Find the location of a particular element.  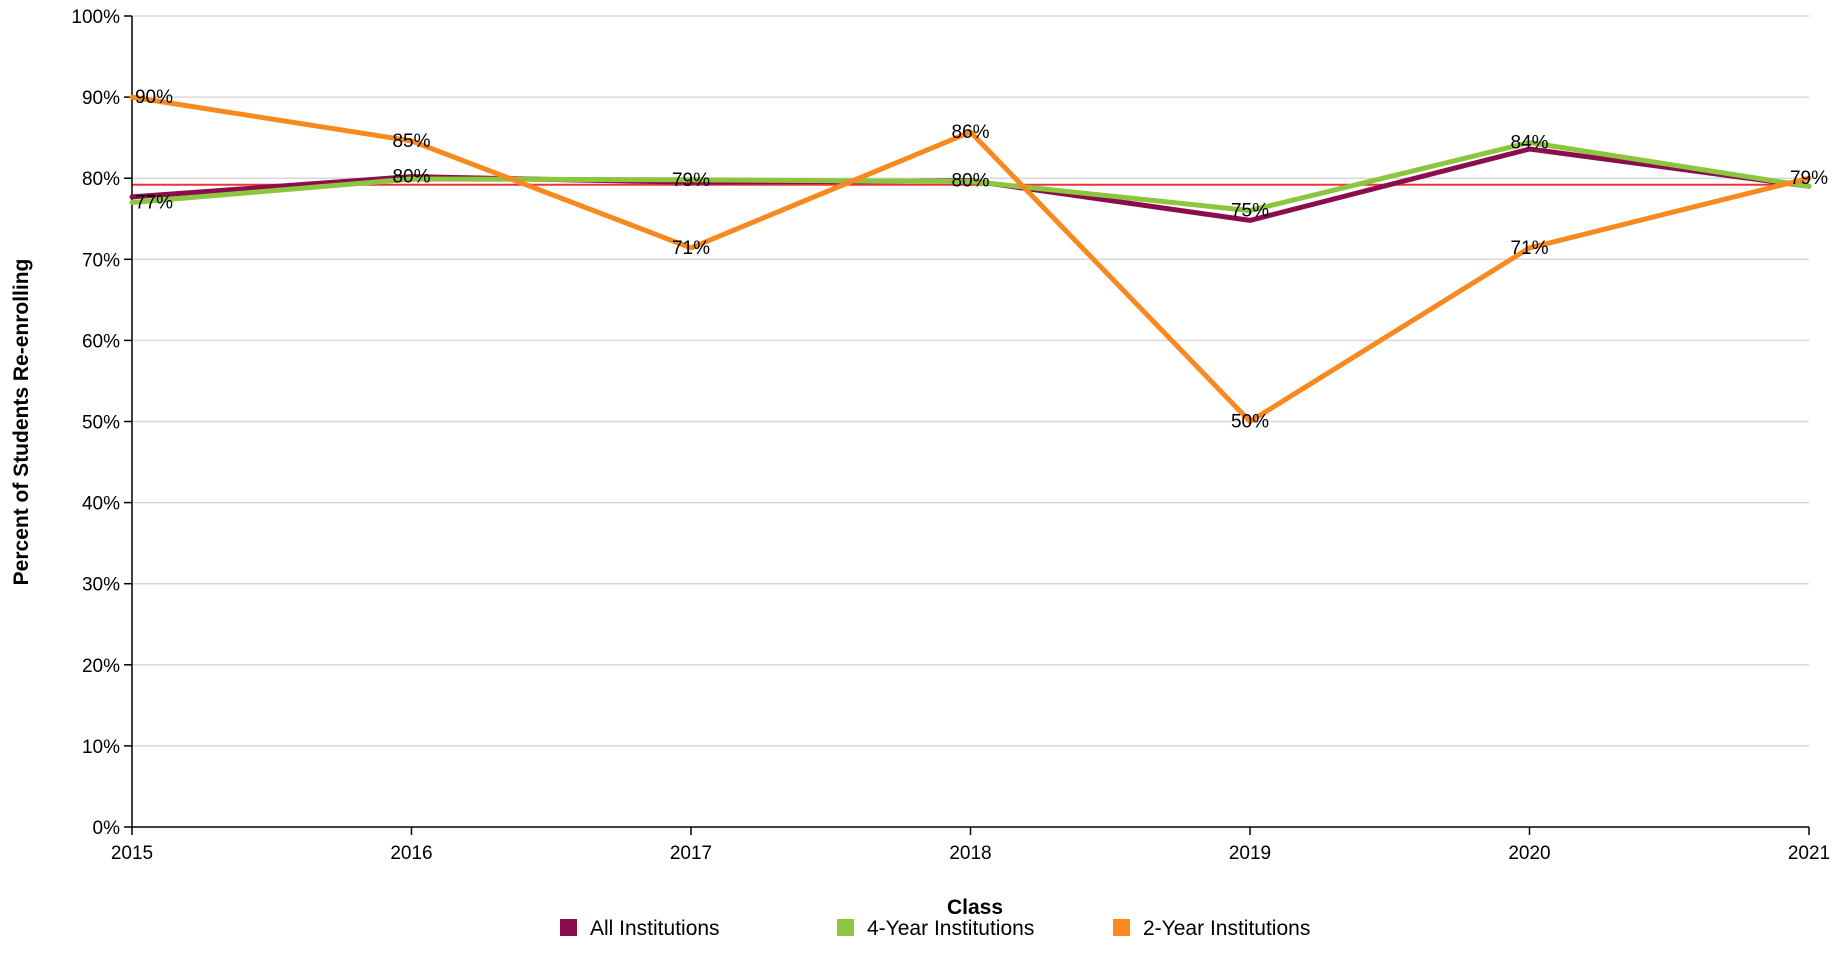

legend-label: 4-Year Institutions is located at coordinates (950, 928).